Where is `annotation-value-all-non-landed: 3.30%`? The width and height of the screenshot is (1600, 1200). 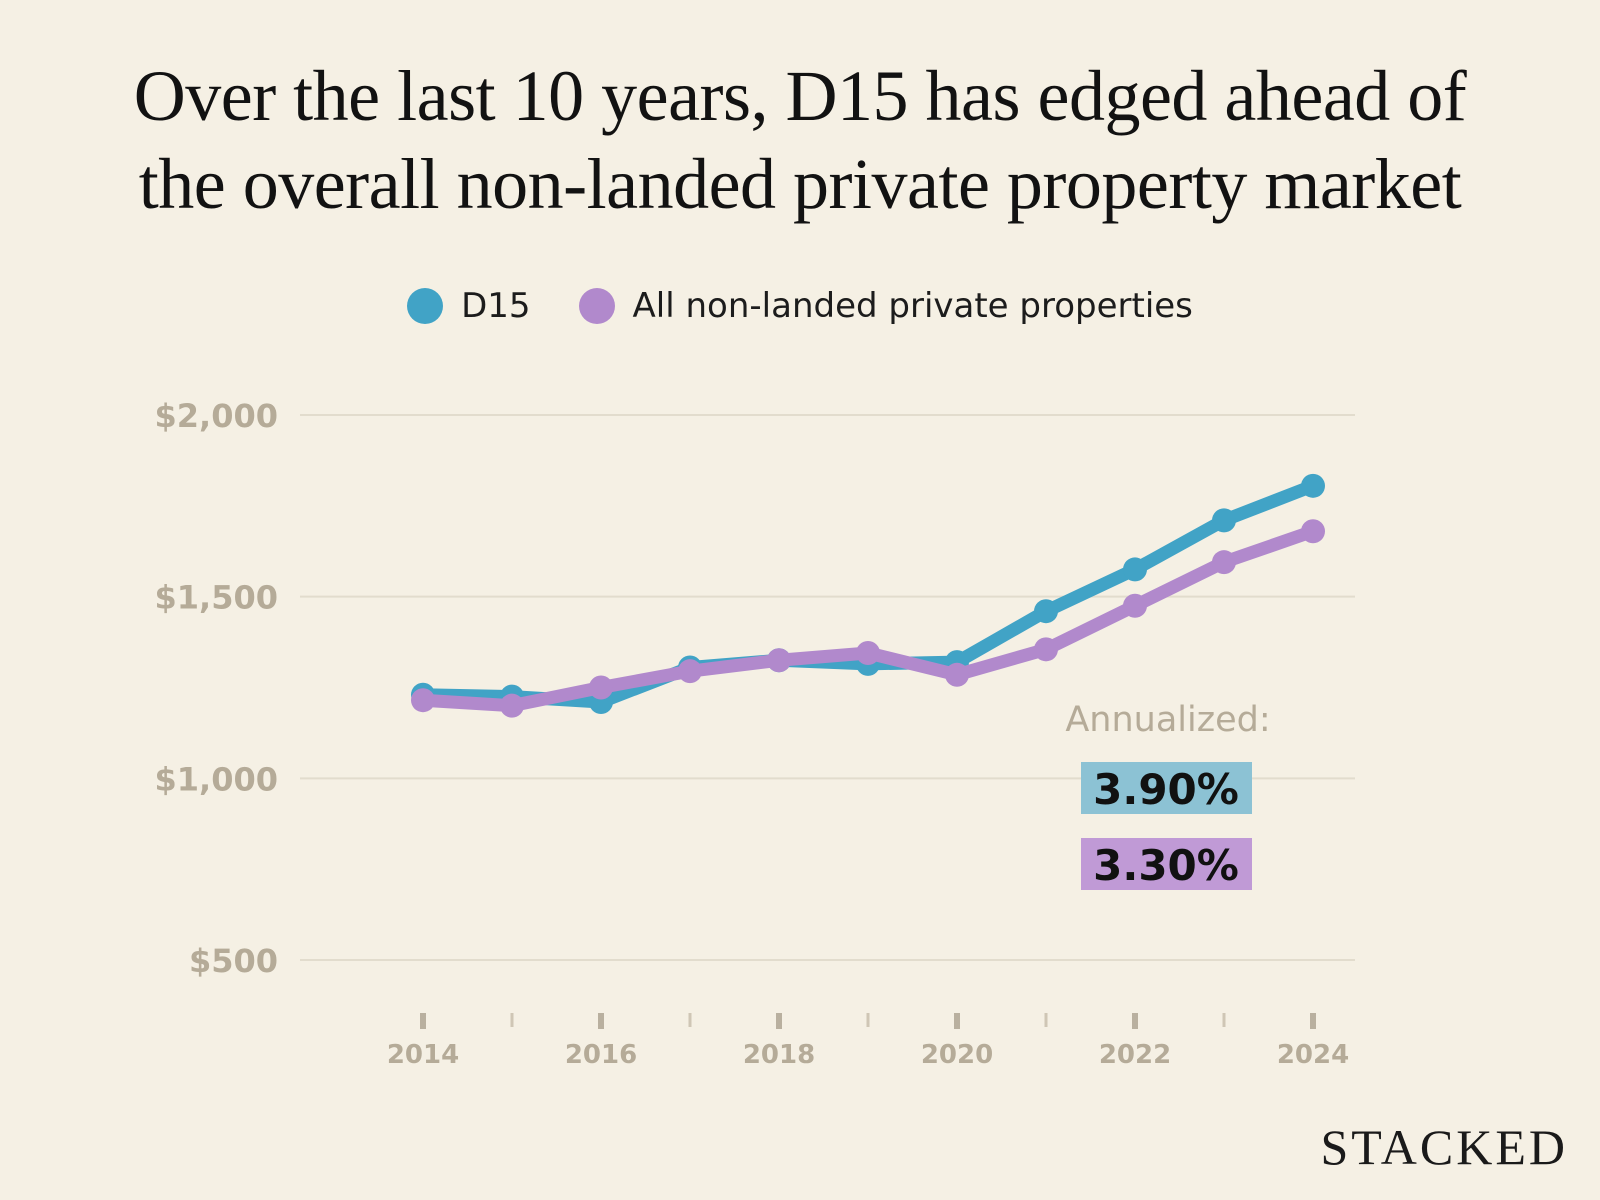
annotation-value-all-non-landed: 3.30% is located at coordinates (1166, 865).